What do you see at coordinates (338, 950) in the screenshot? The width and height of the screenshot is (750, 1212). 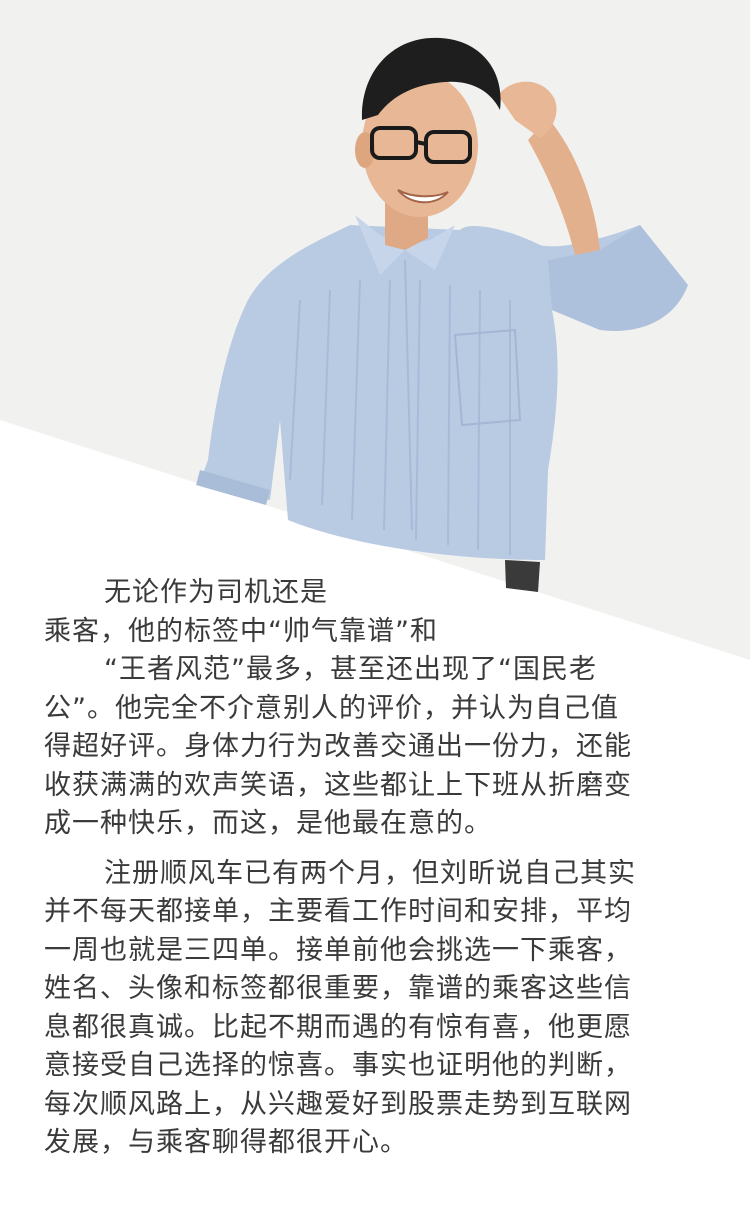 I see `text-line: 一周也就是三四单。接单前他会挑选一下乘客，` at bounding box center [338, 950].